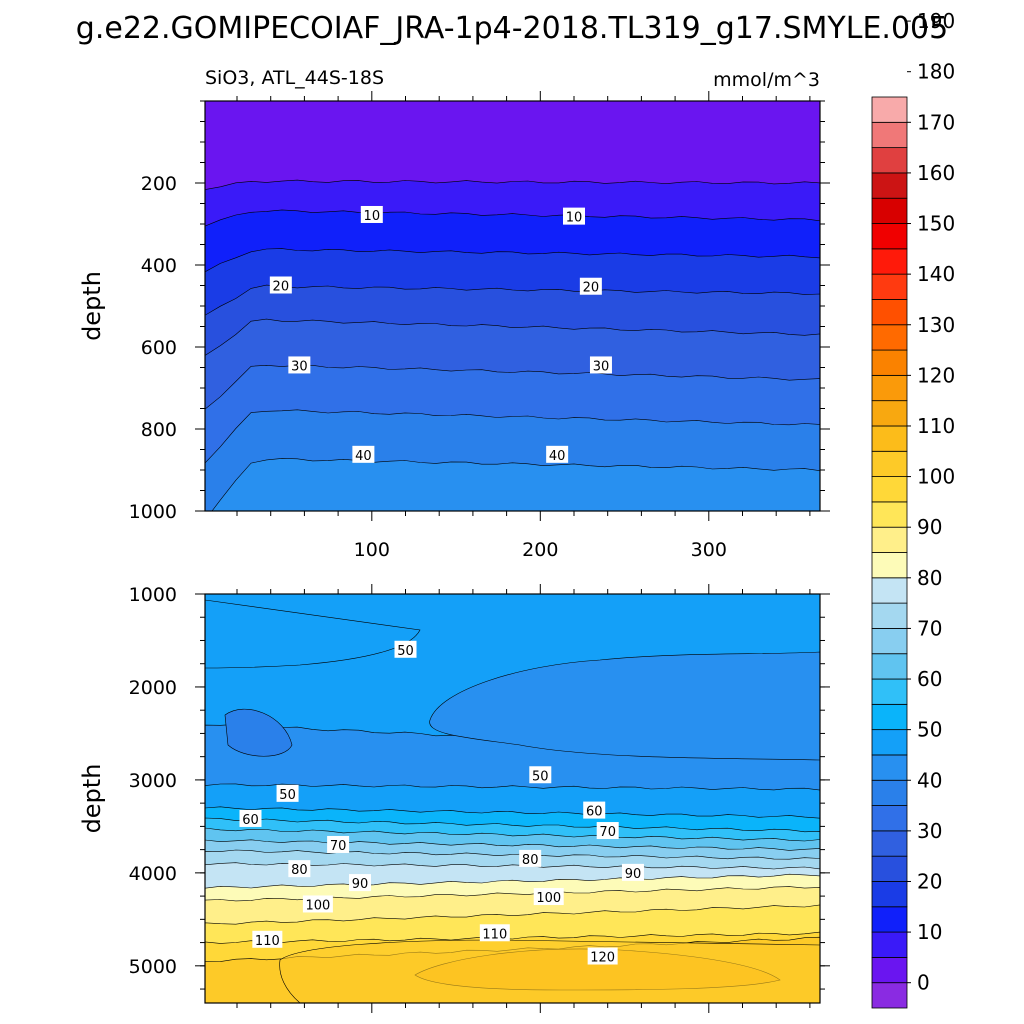  Describe the element at coordinates (936, 21) in the screenshot. I see `colorbar-tick-label: 190` at that location.